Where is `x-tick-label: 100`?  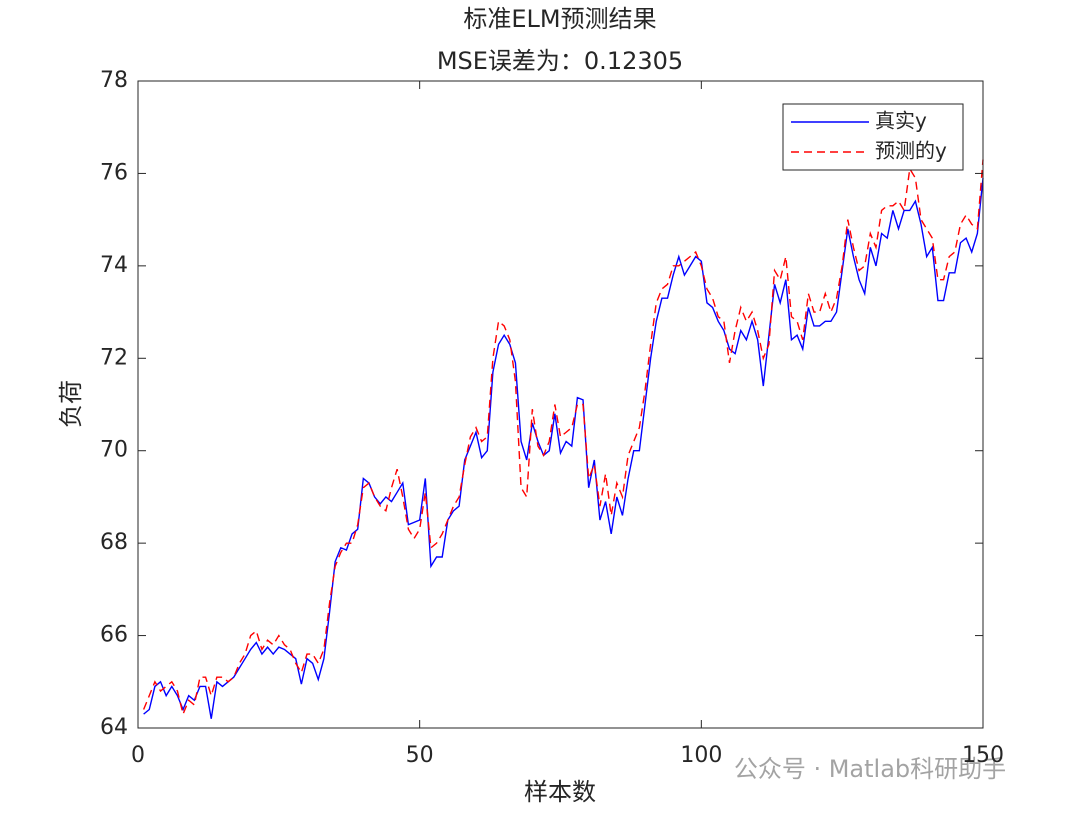
x-tick-label: 100 is located at coordinates (701, 755).